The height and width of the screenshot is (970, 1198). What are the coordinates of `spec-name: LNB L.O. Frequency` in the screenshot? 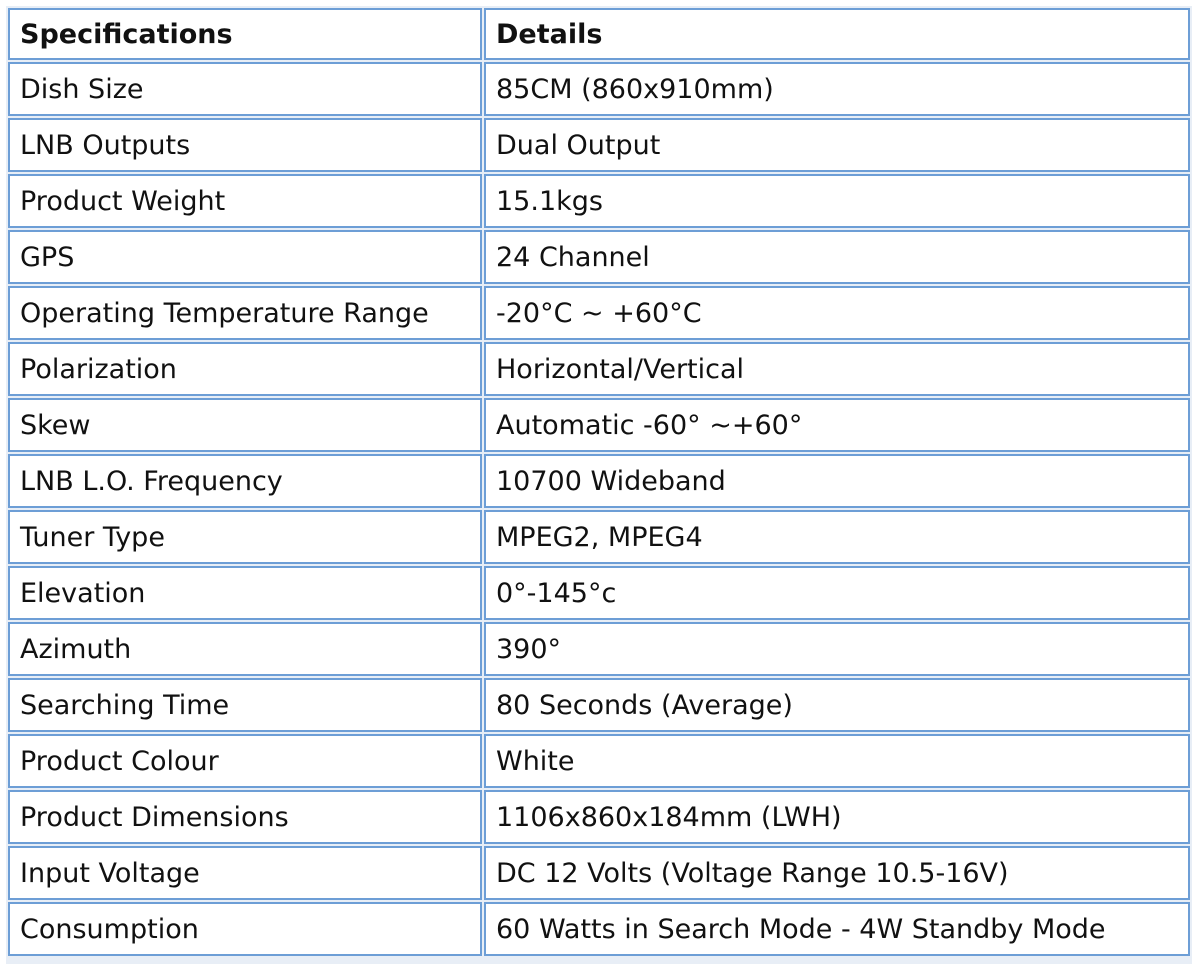 It's located at (245, 481).